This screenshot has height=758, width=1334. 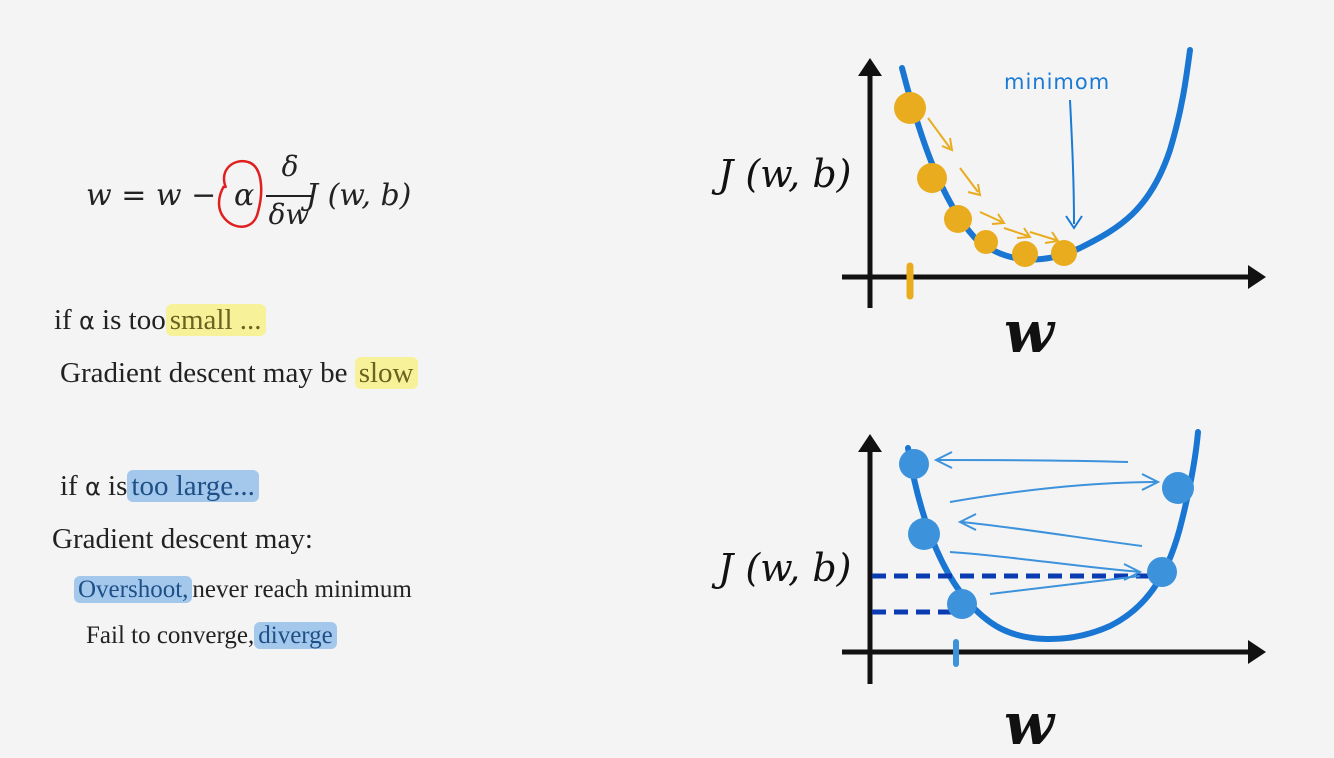 What do you see at coordinates (1257, 277) in the screenshot?
I see `top-x-arrowhead` at bounding box center [1257, 277].